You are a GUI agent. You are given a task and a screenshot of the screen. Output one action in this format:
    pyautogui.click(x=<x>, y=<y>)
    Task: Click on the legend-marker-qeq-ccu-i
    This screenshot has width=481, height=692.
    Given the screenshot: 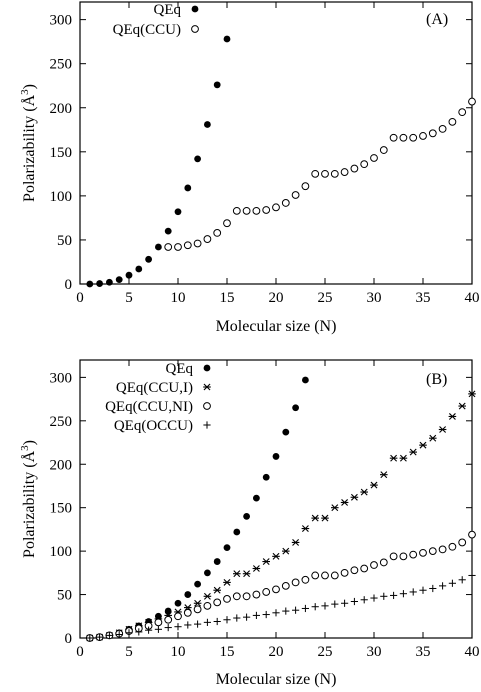 What is the action you would take?
    pyautogui.click(x=207, y=387)
    